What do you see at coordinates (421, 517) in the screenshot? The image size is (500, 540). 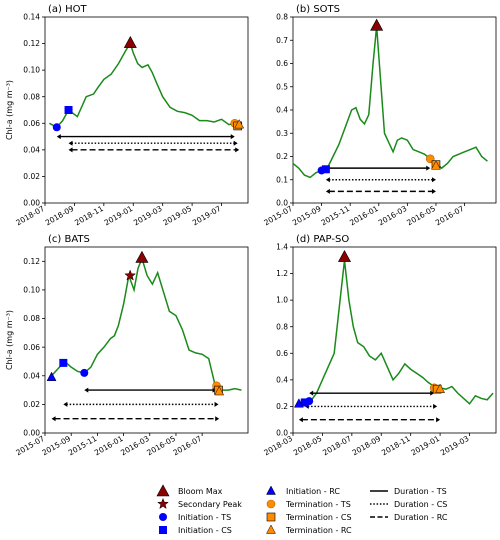 I see `legend-label: Duration - RC` at bounding box center [421, 517].